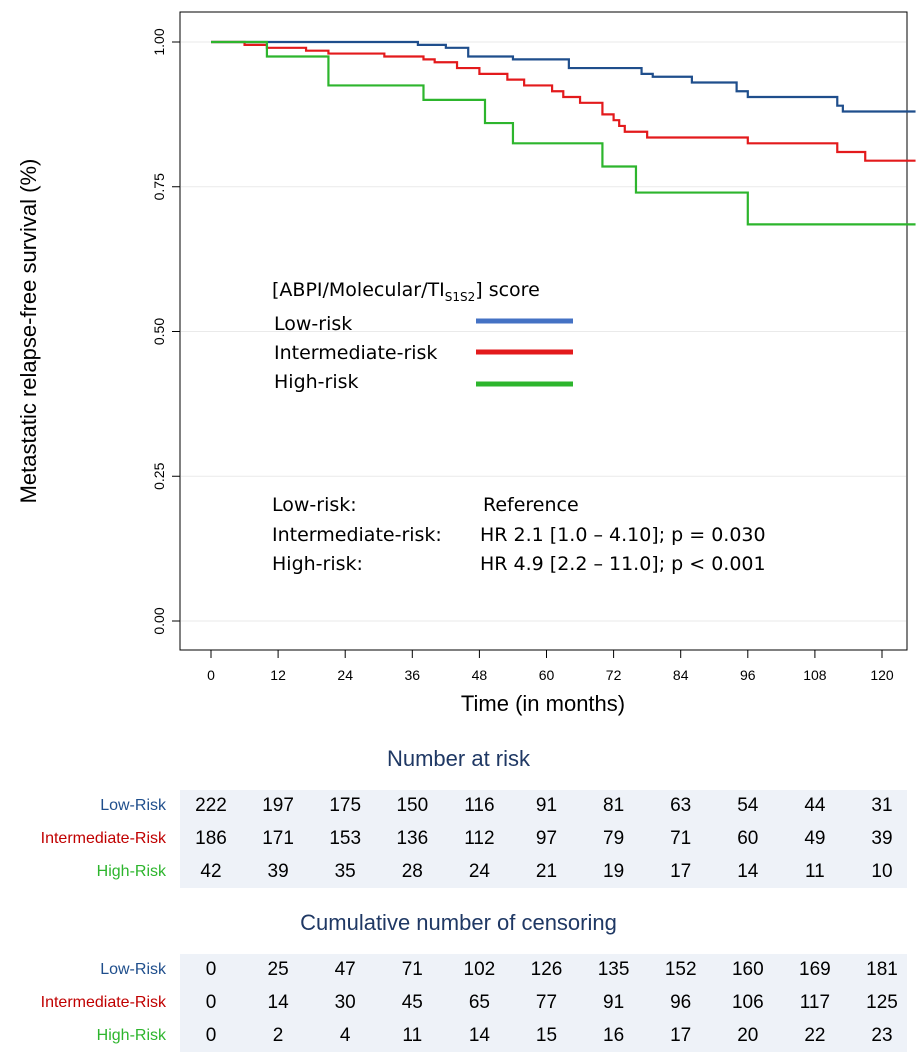  I want to click on risk-table-row-label: High-Risk, so click(131, 871).